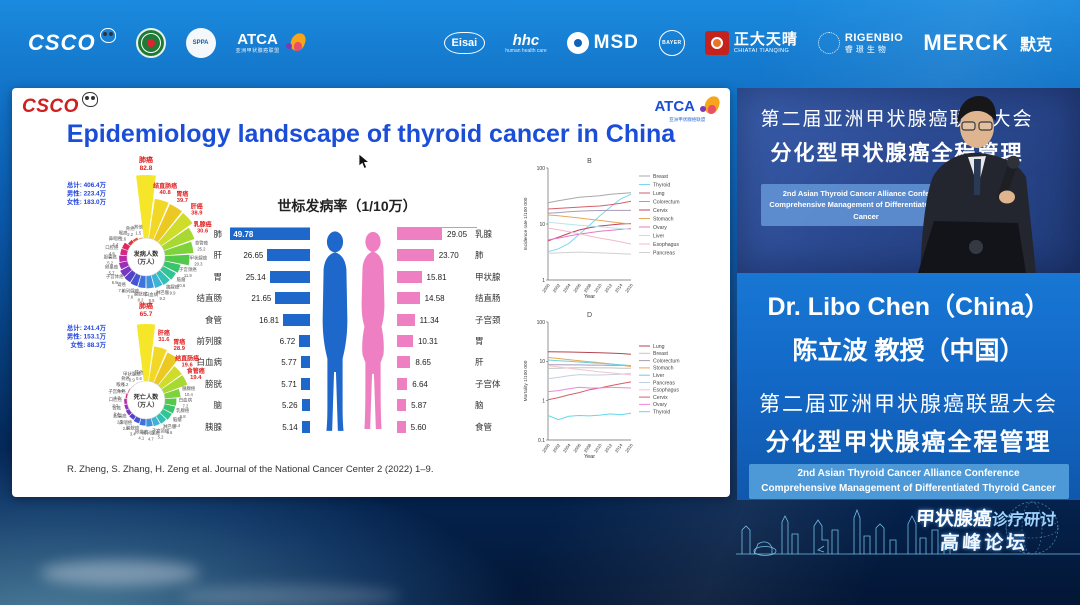  I want to click on speaker-figure, so click(977, 184).